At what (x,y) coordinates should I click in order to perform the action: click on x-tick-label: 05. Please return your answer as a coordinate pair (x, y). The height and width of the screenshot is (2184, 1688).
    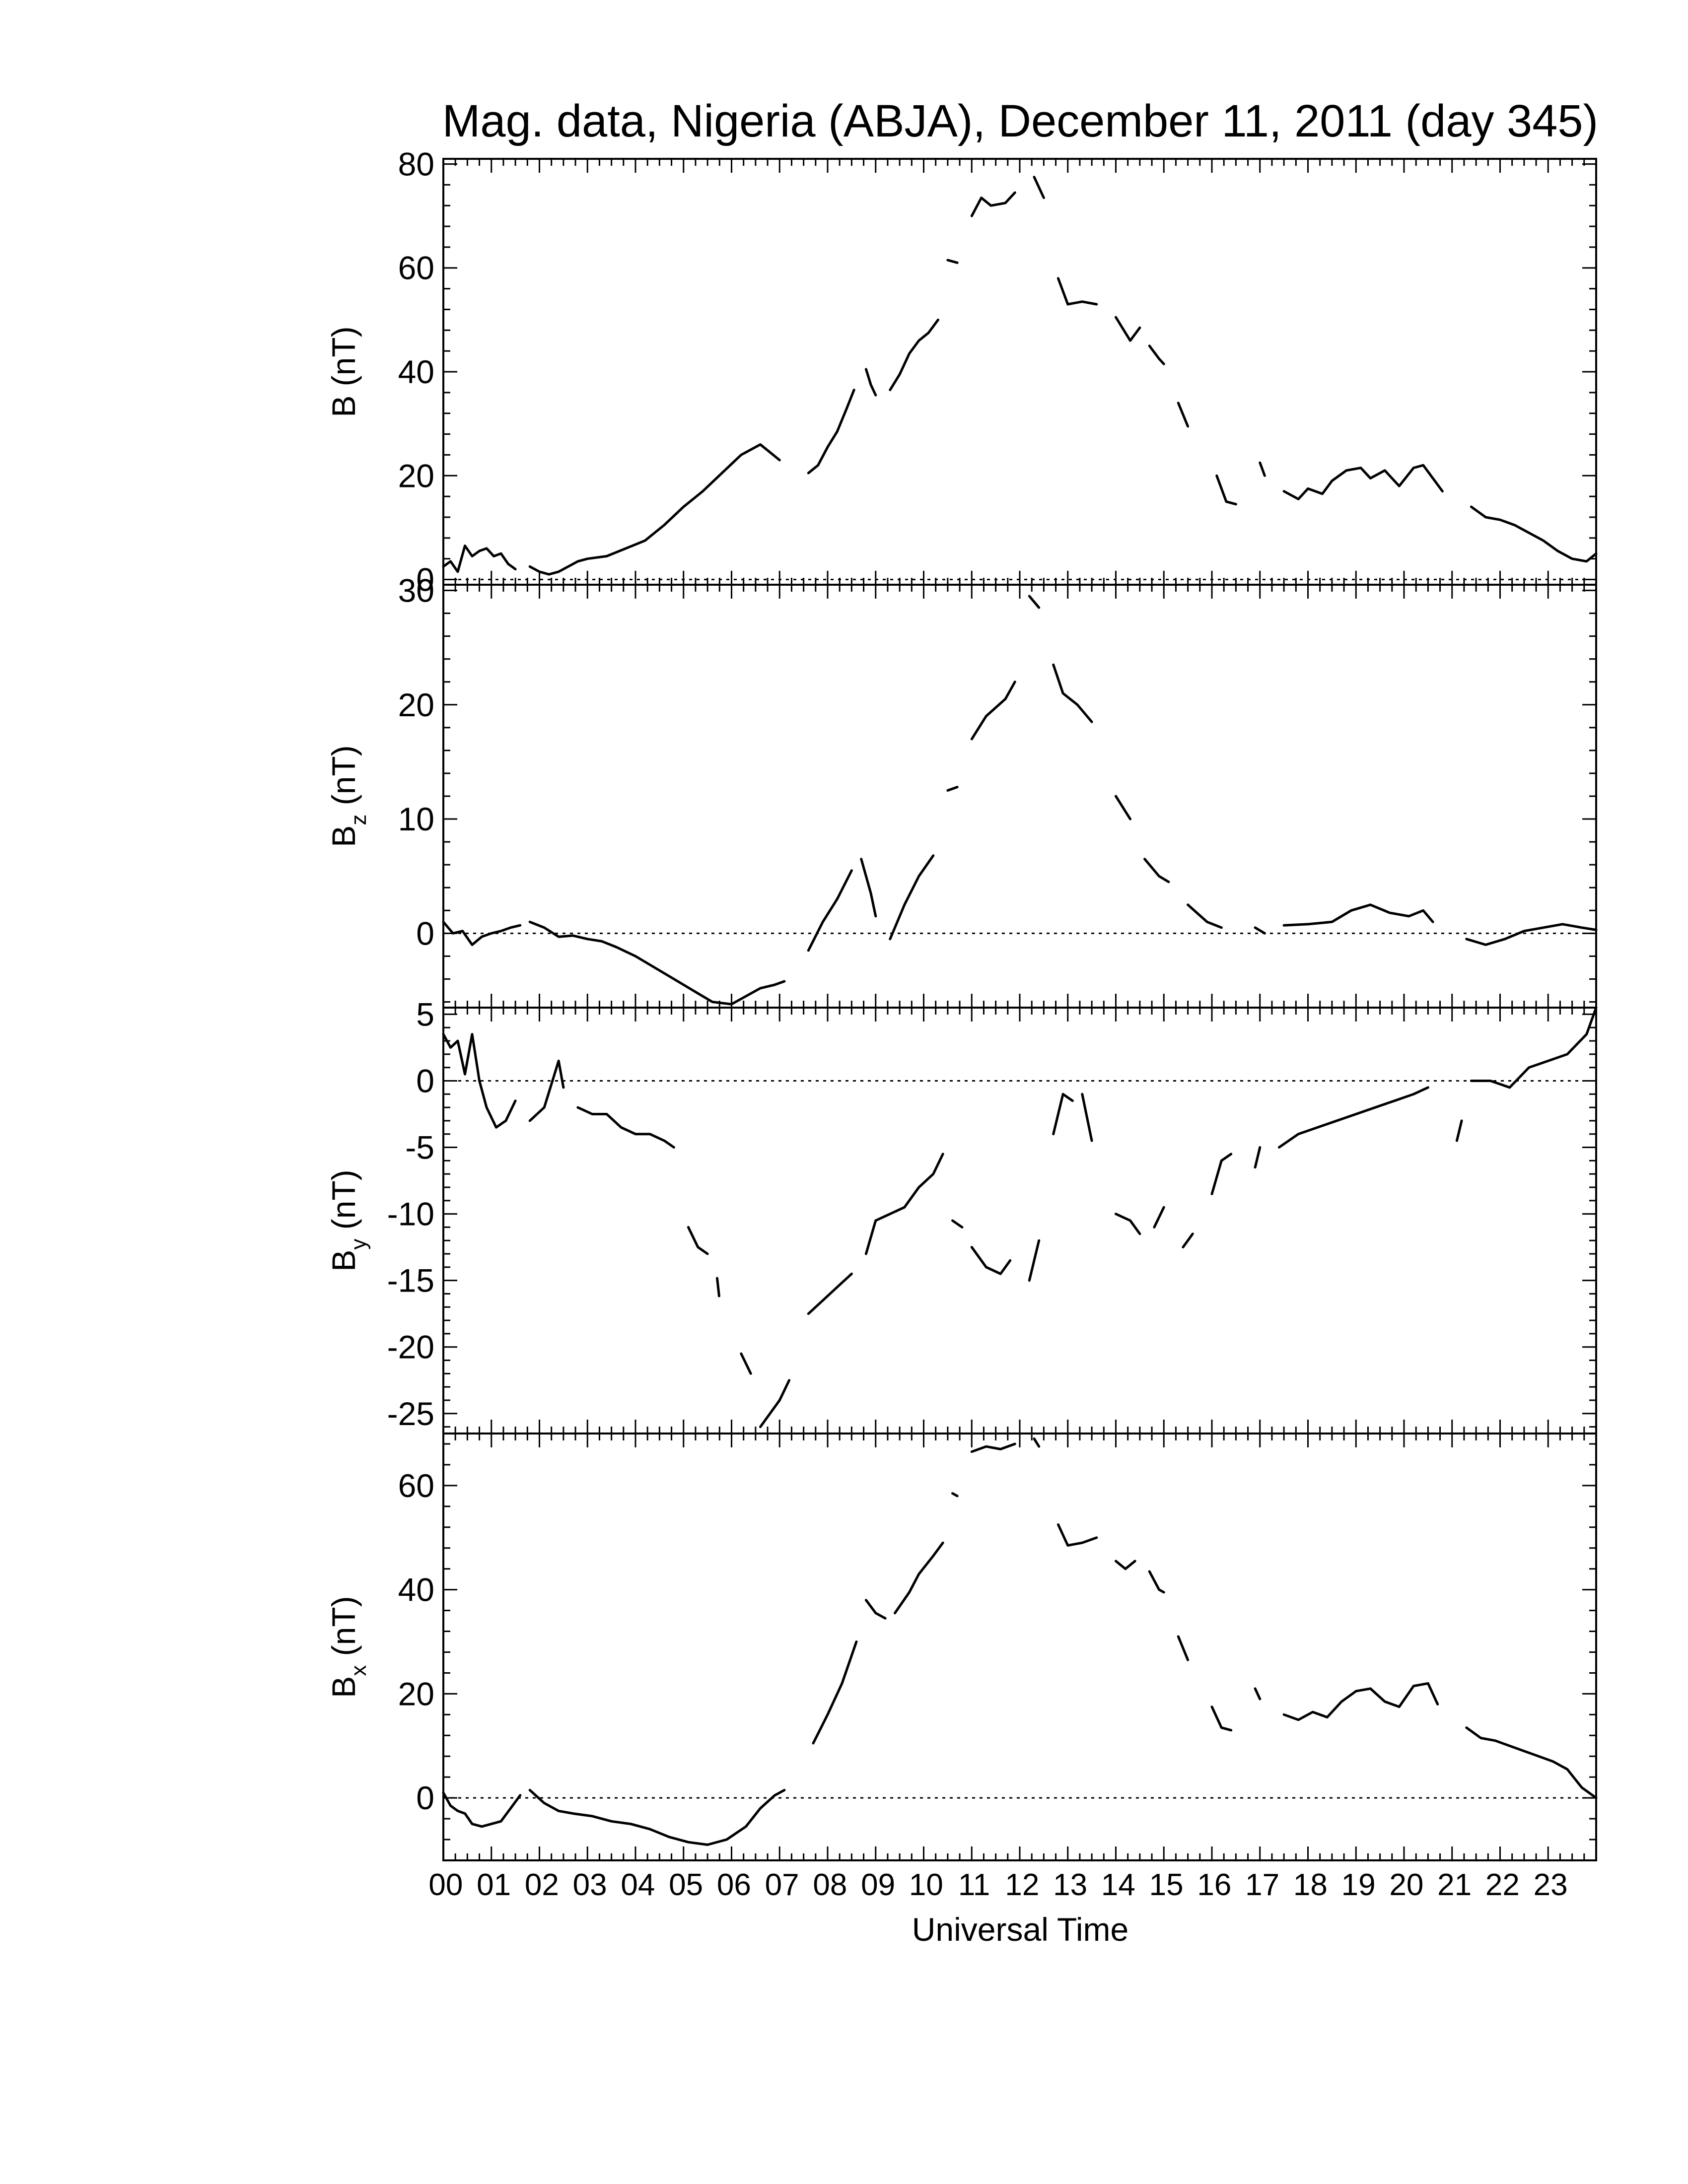
    Looking at the image, I should click on (686, 1885).